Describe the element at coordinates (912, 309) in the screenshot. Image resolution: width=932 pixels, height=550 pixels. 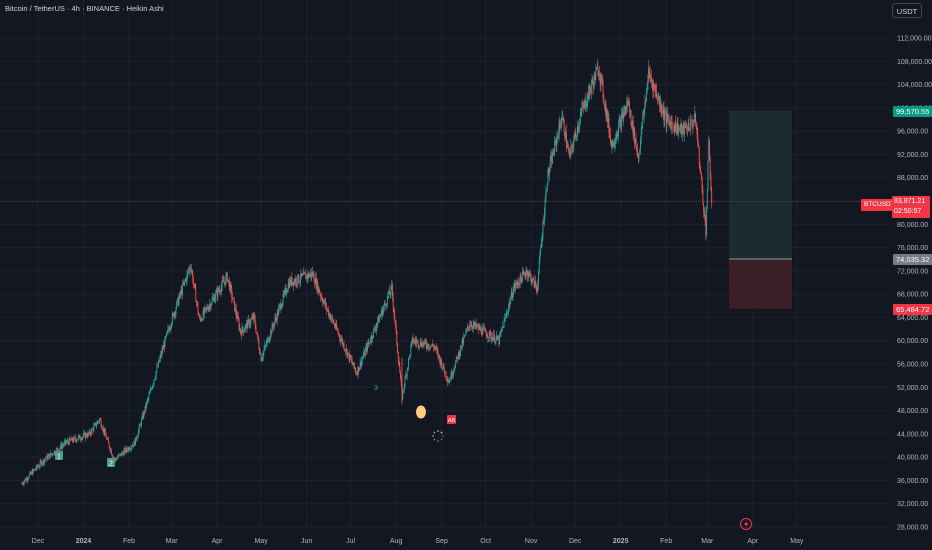
I see `stop-price-badge: 65,484.72` at that location.